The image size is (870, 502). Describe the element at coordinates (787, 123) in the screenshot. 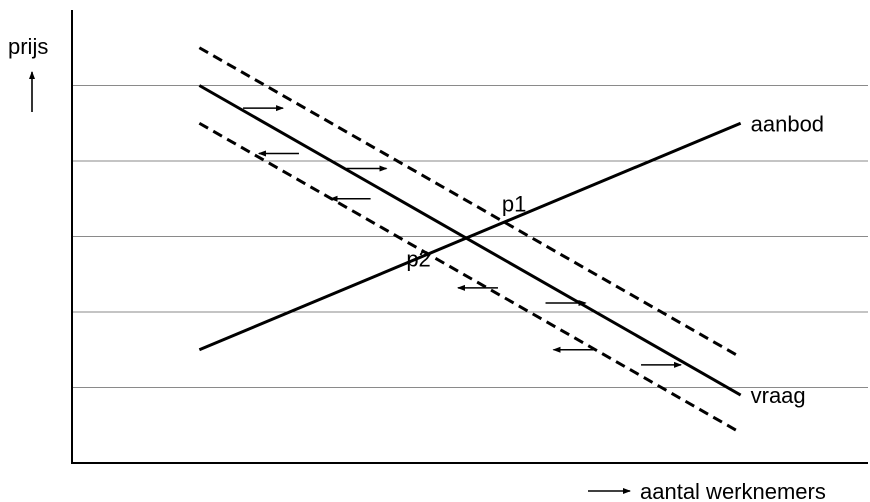

I see `series-label-aanbod: aanbod` at that location.